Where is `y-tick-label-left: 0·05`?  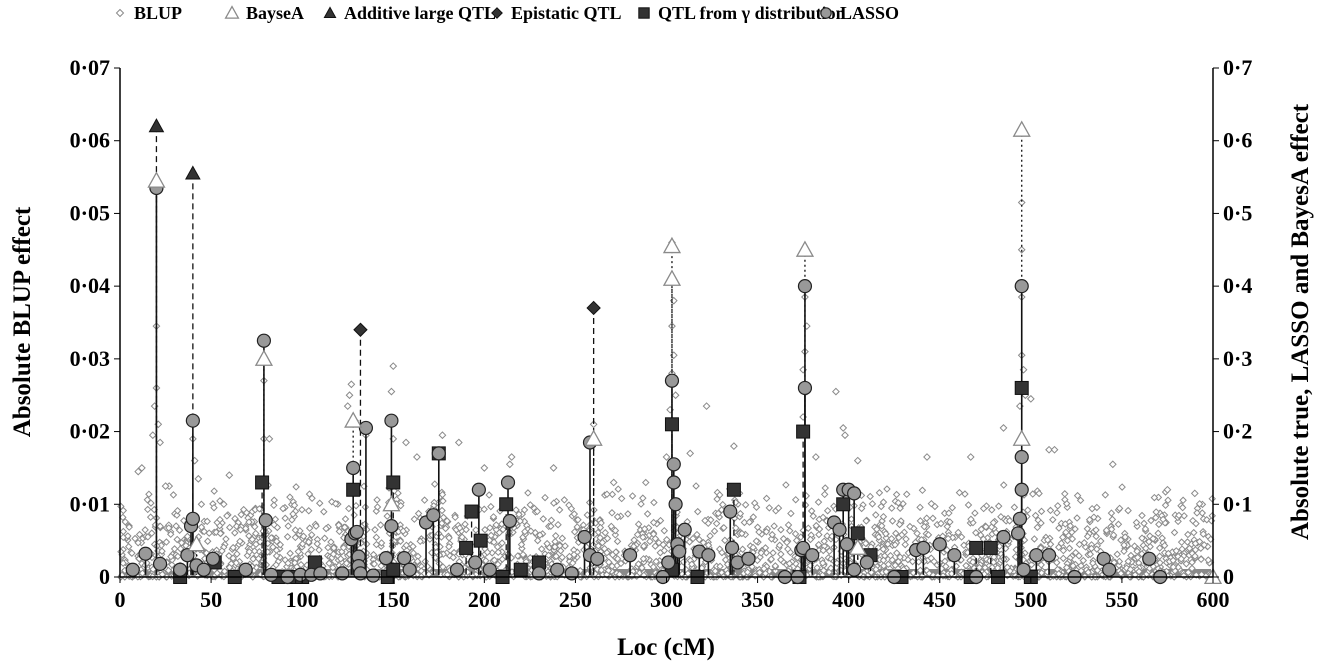 y-tick-label-left: 0·05 is located at coordinates (90, 212).